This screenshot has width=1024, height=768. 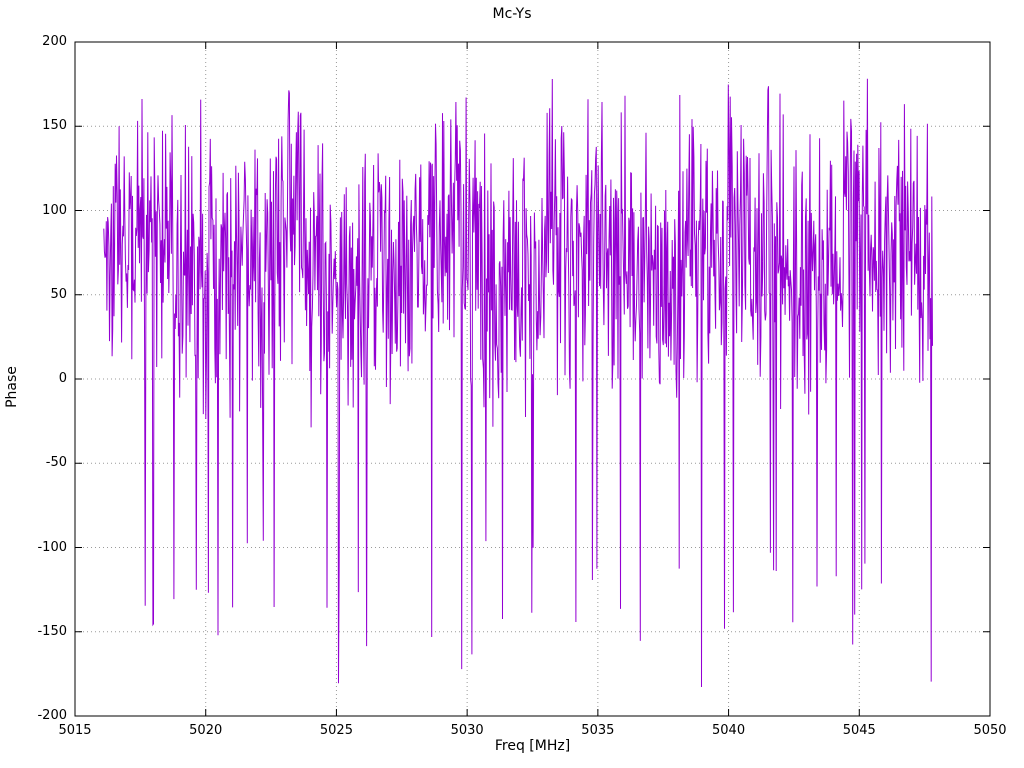 I want to click on y-tick-label: 50, so click(x=58, y=294).